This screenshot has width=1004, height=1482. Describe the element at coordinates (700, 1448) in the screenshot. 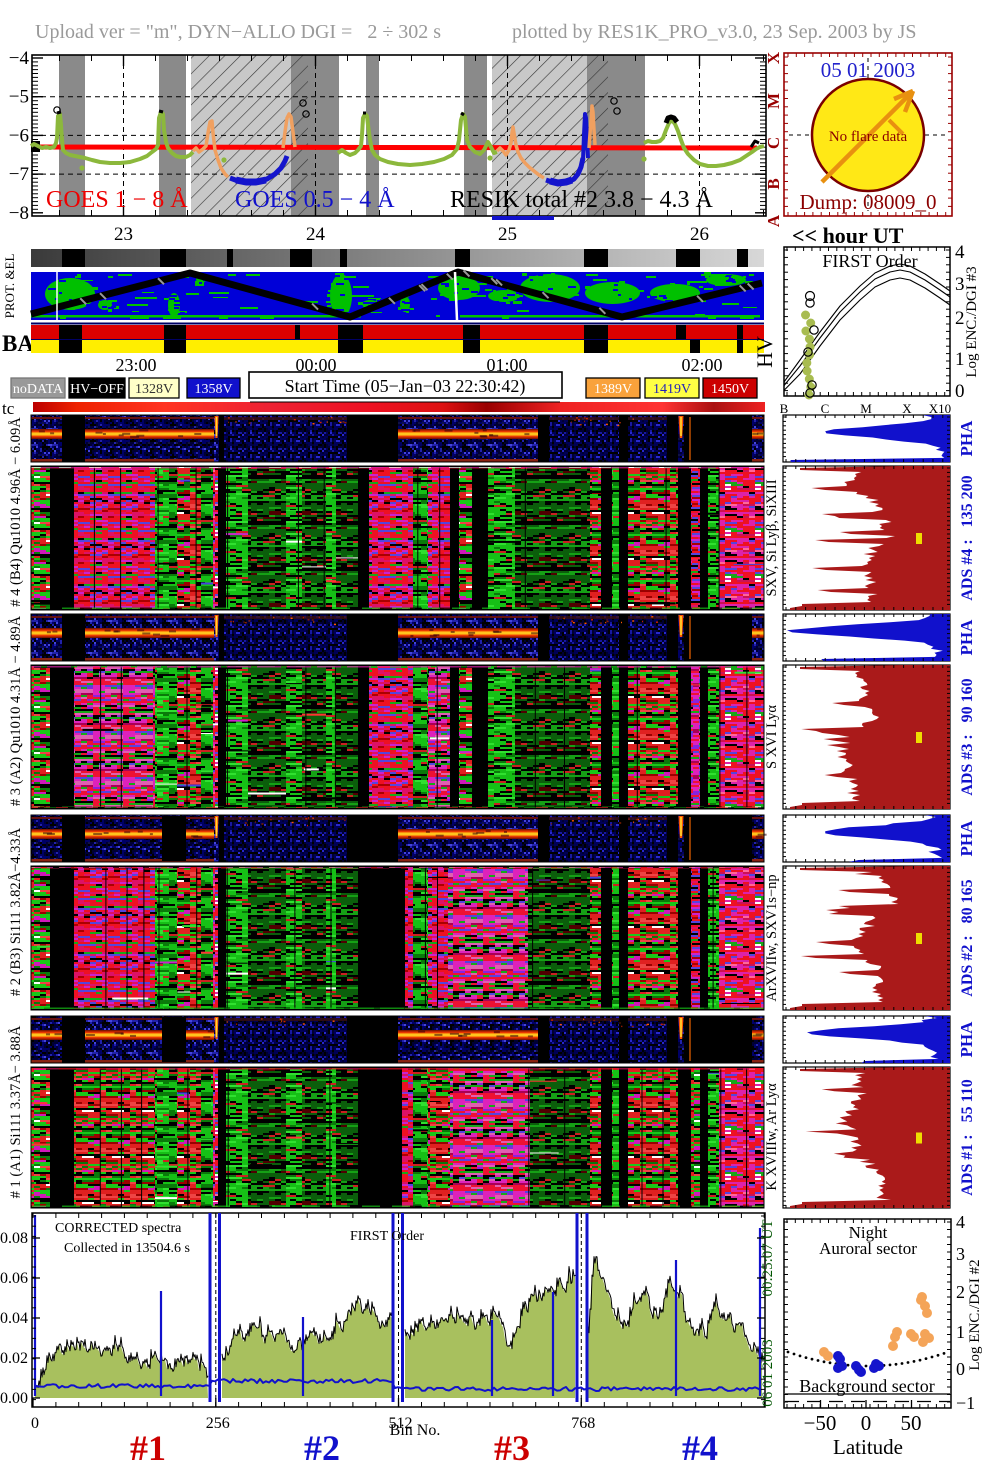

I see `svg-text: #4` at that location.